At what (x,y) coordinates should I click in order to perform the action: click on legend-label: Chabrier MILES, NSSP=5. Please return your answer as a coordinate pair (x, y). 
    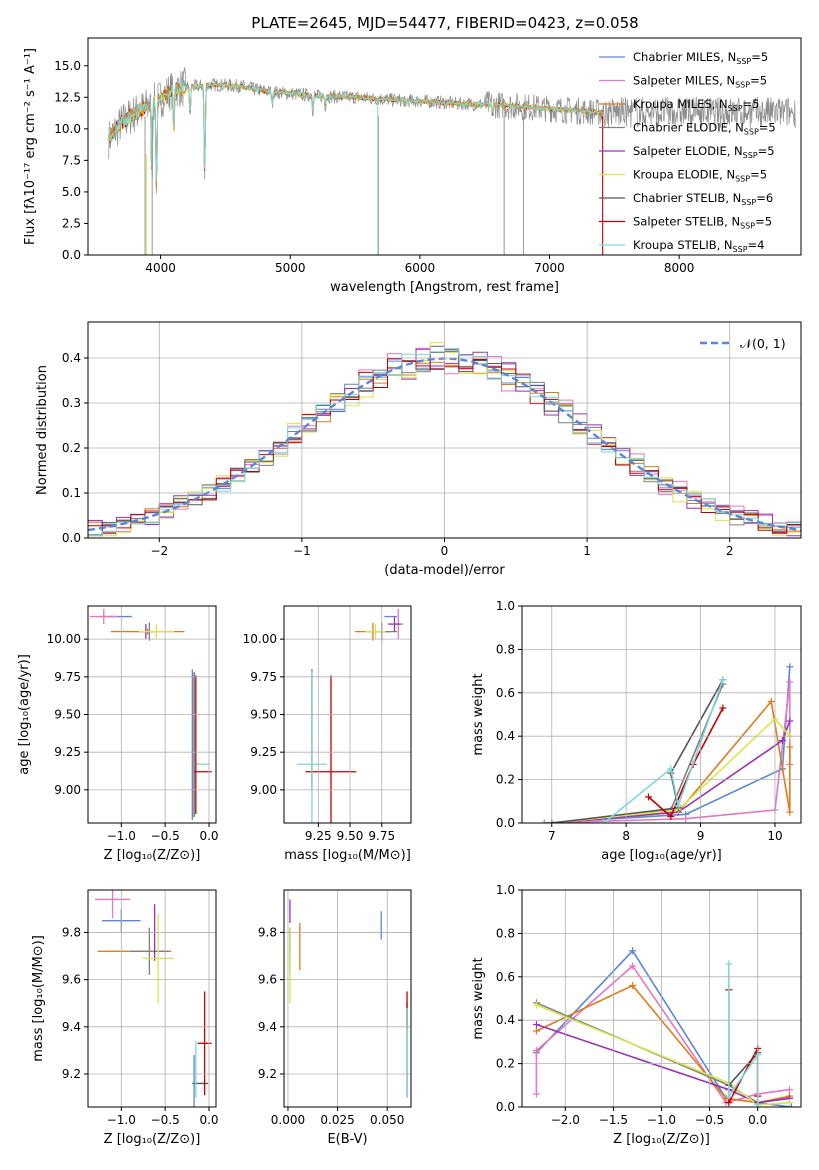
    Looking at the image, I should click on (700, 58).